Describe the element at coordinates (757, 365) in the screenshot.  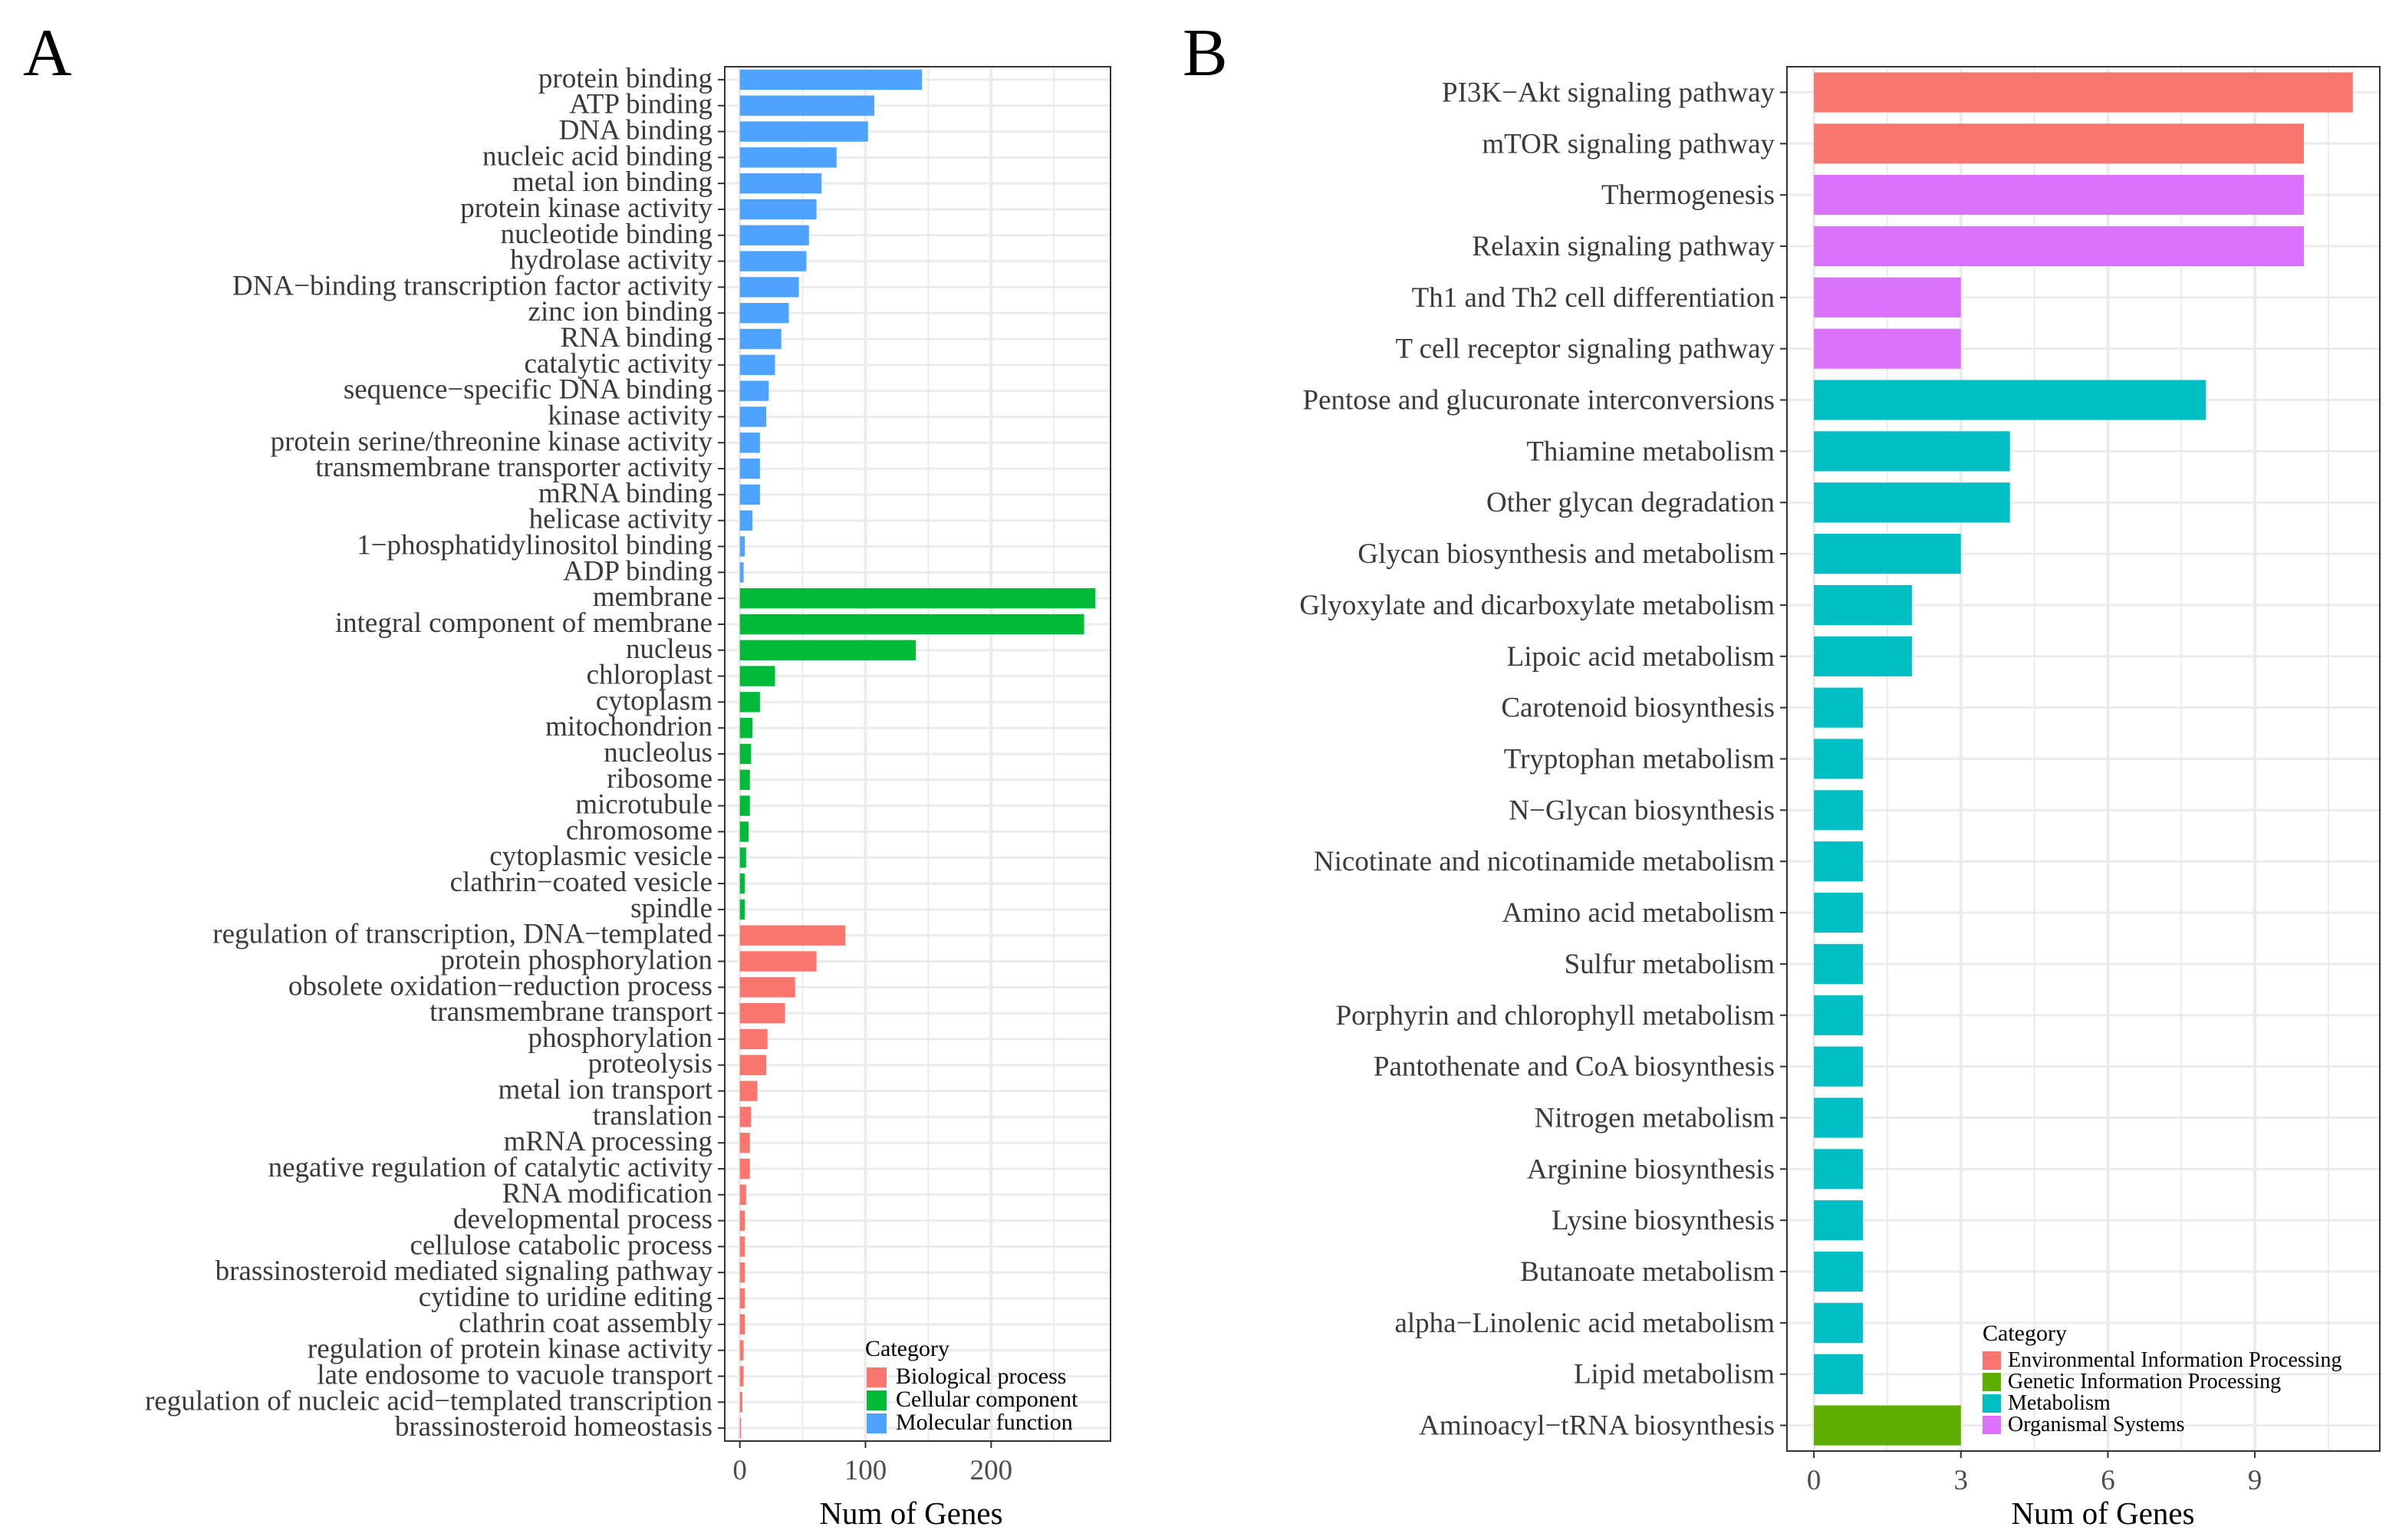
I see `a-bar-catalytic-activity` at that location.